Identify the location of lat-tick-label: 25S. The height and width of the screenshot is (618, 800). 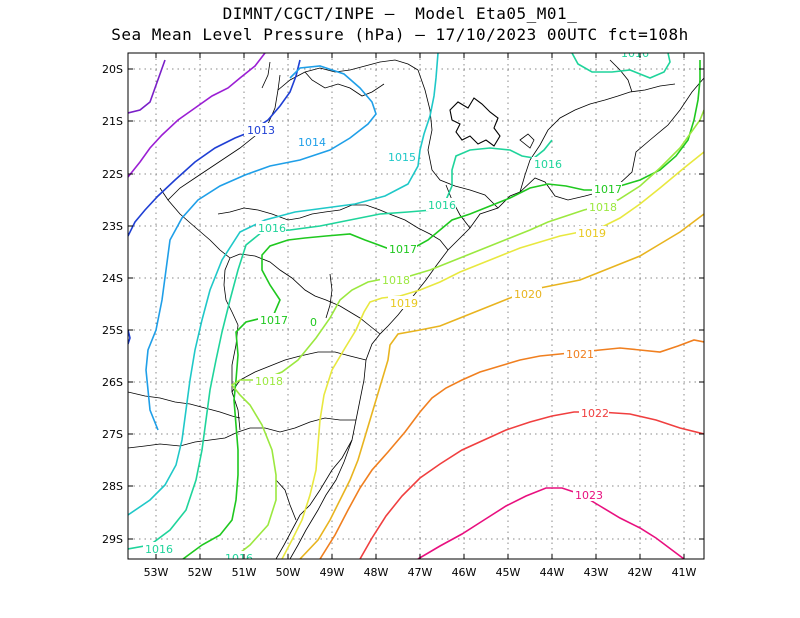
(112, 330).